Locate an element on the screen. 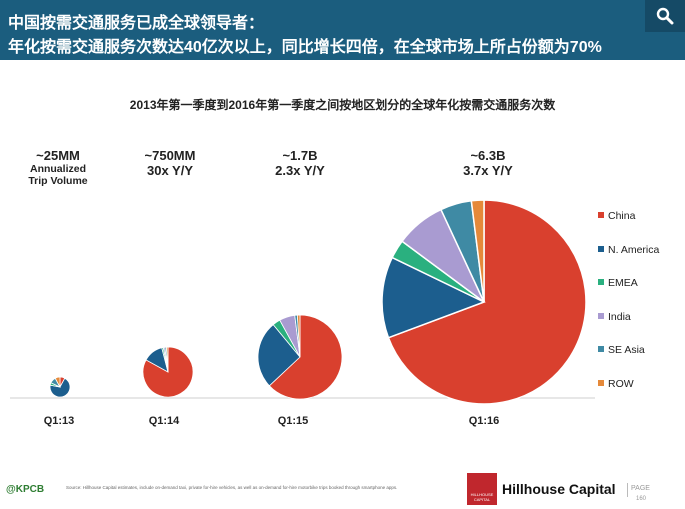 The image size is (685, 509). legend-item-row: ROW is located at coordinates (616, 384).